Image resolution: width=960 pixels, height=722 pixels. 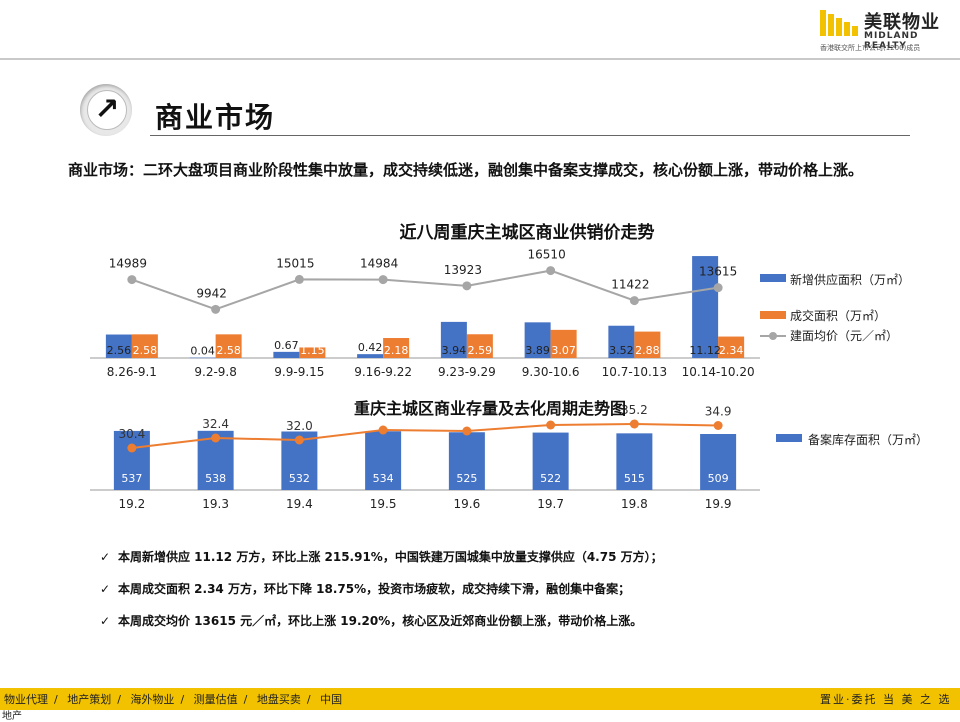 What do you see at coordinates (886, 699) in the screenshot?
I see `footer-slogan: 置业·委托 当 美 之 选` at bounding box center [886, 699].